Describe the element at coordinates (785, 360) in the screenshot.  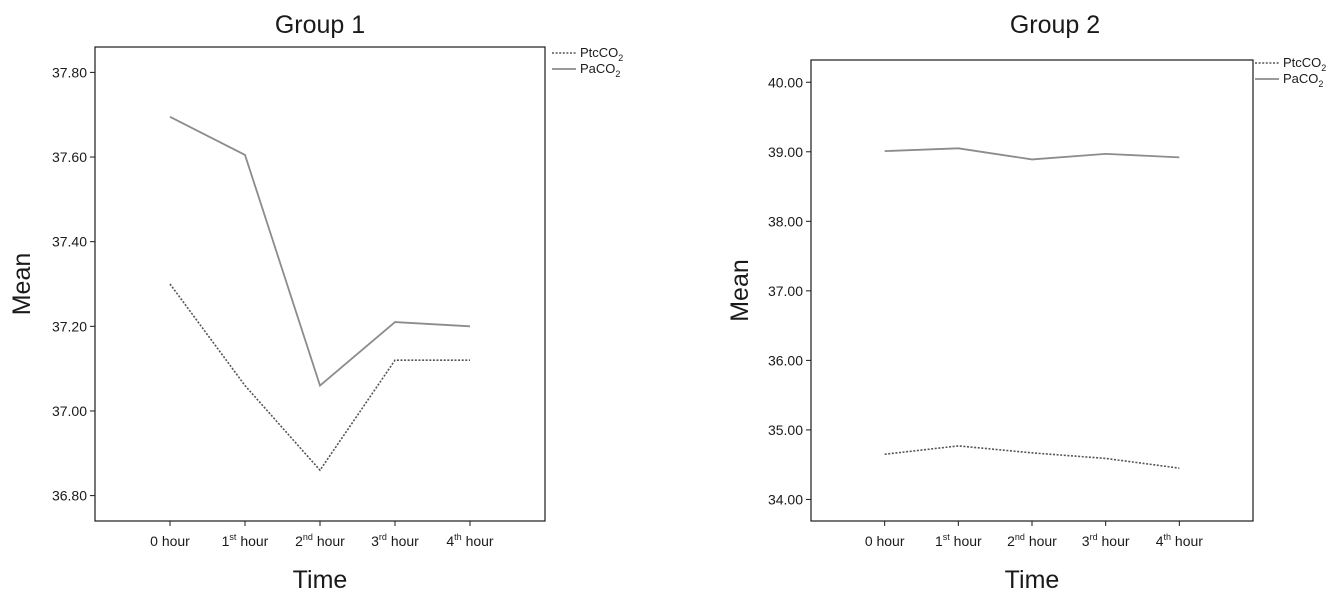
I see `y-tick-label: 36.00` at that location.